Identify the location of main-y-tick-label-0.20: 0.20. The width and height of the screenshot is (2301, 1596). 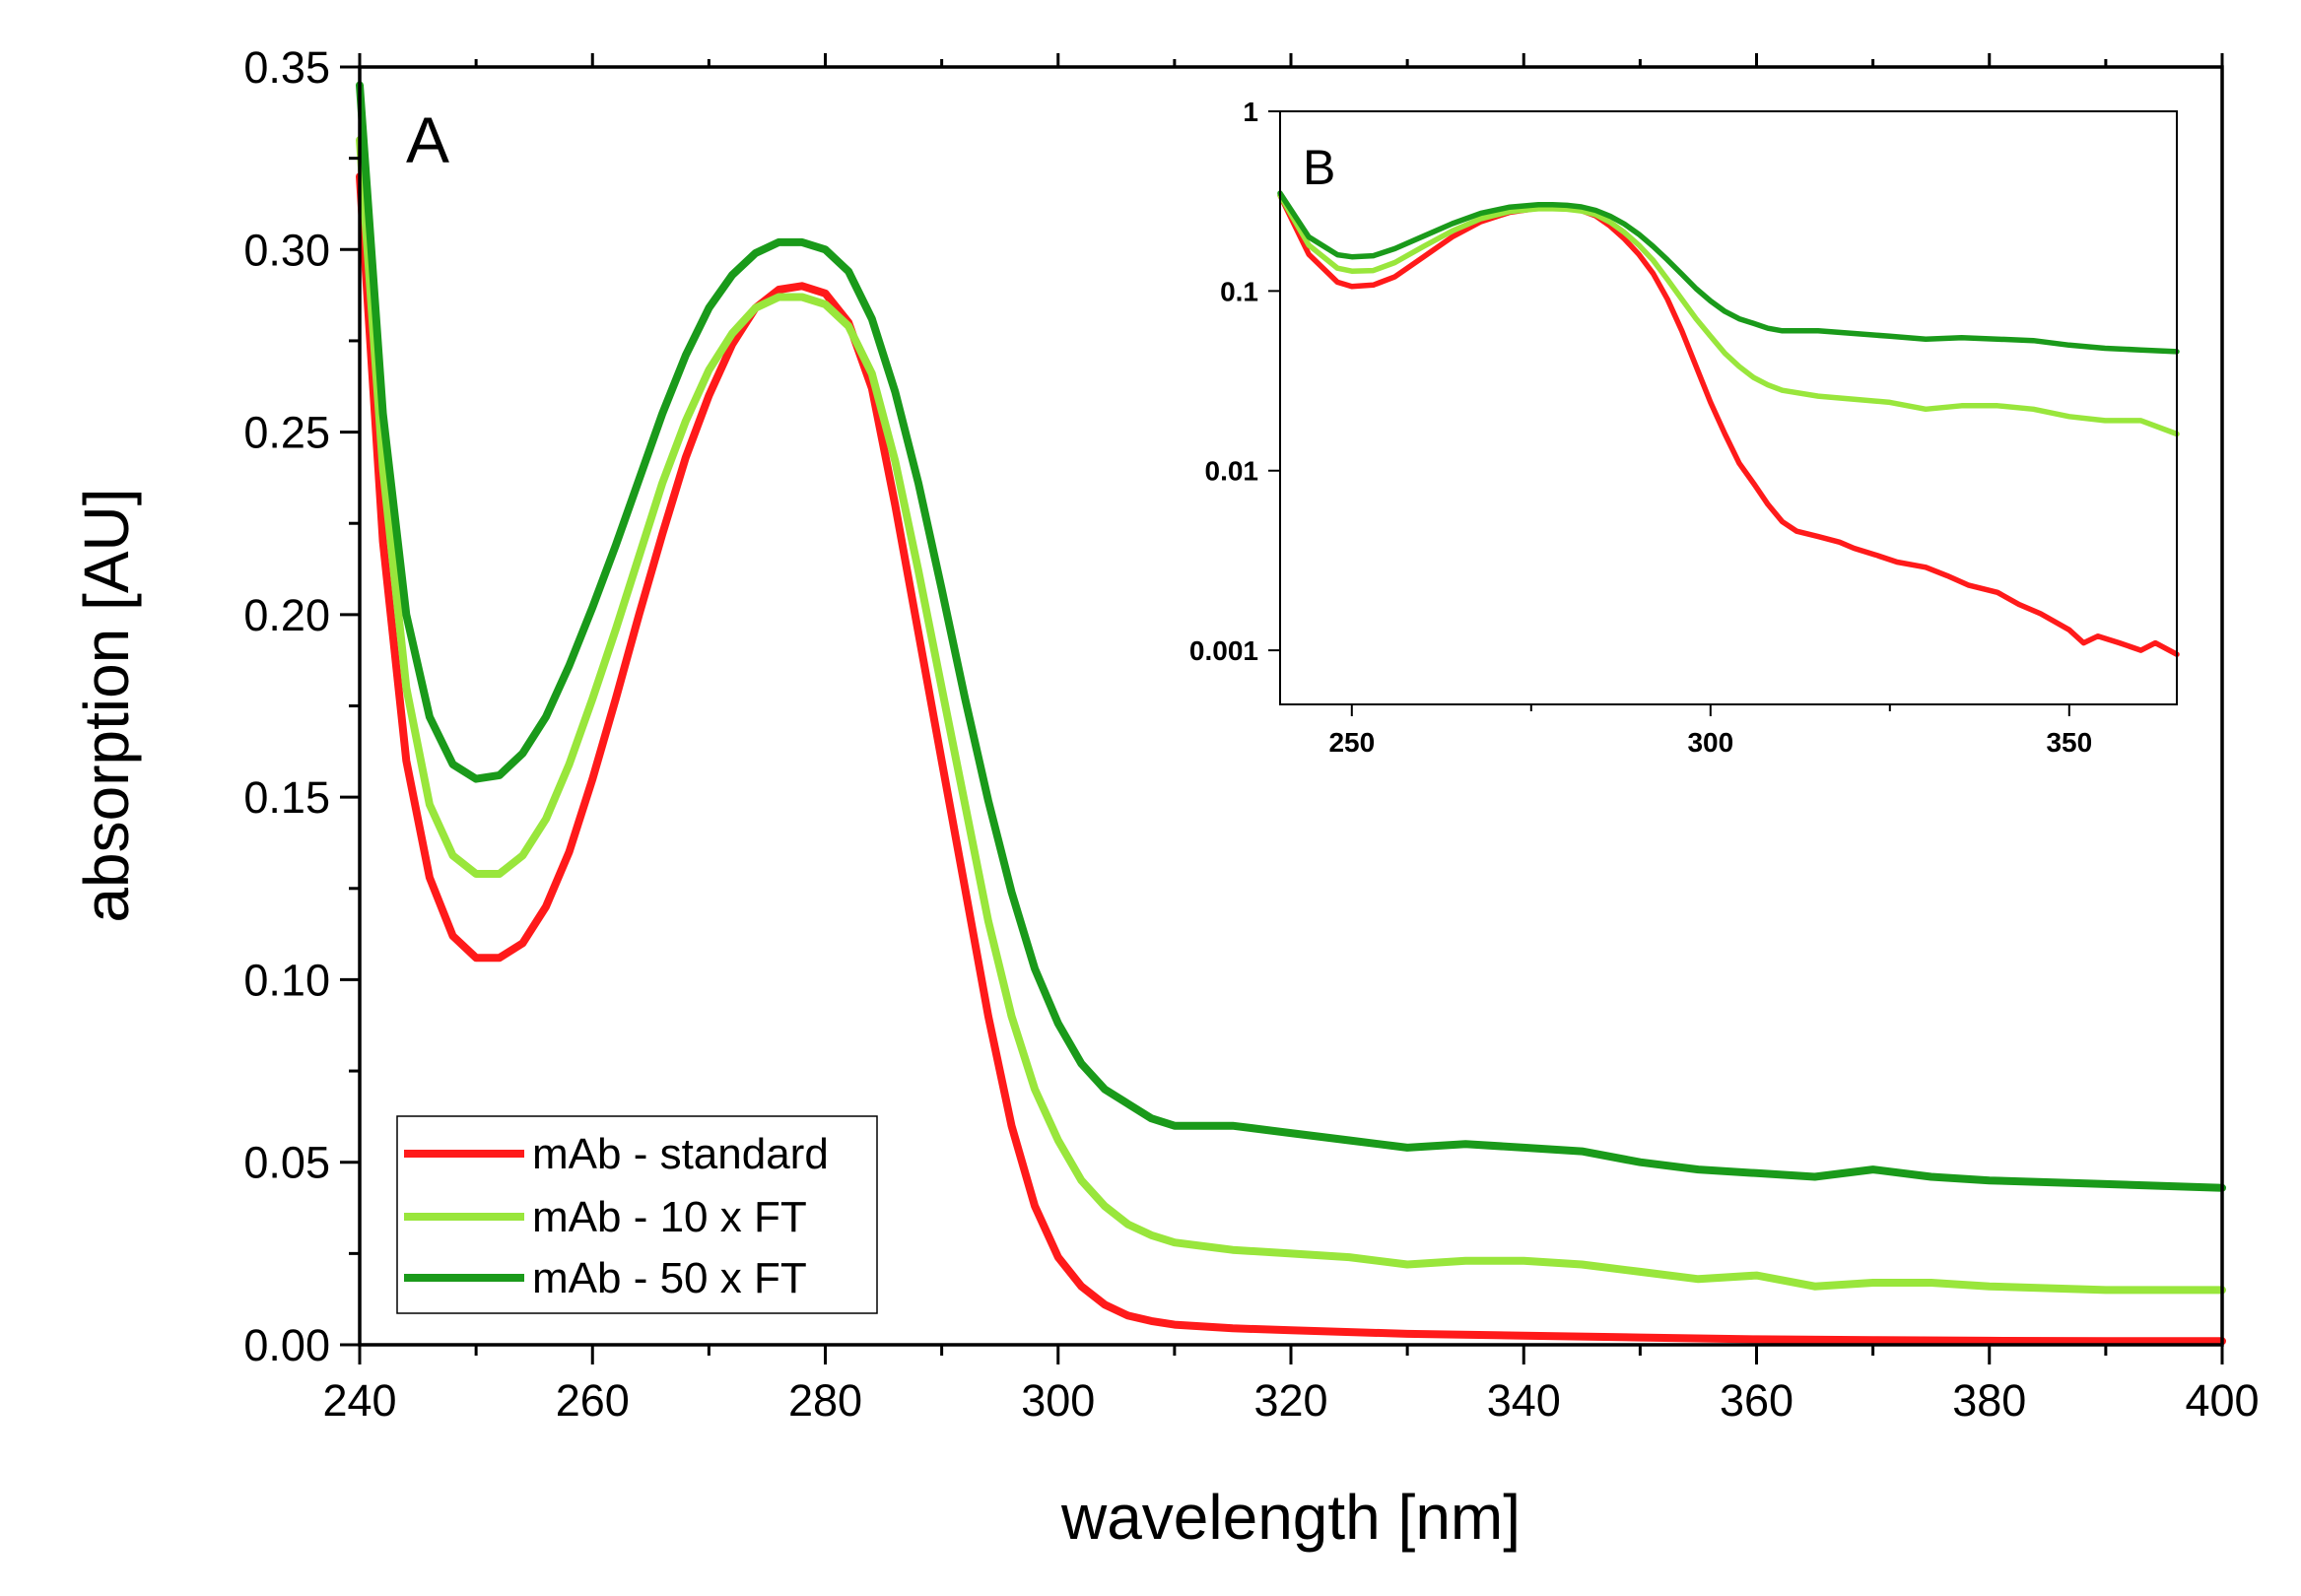
(286, 615).